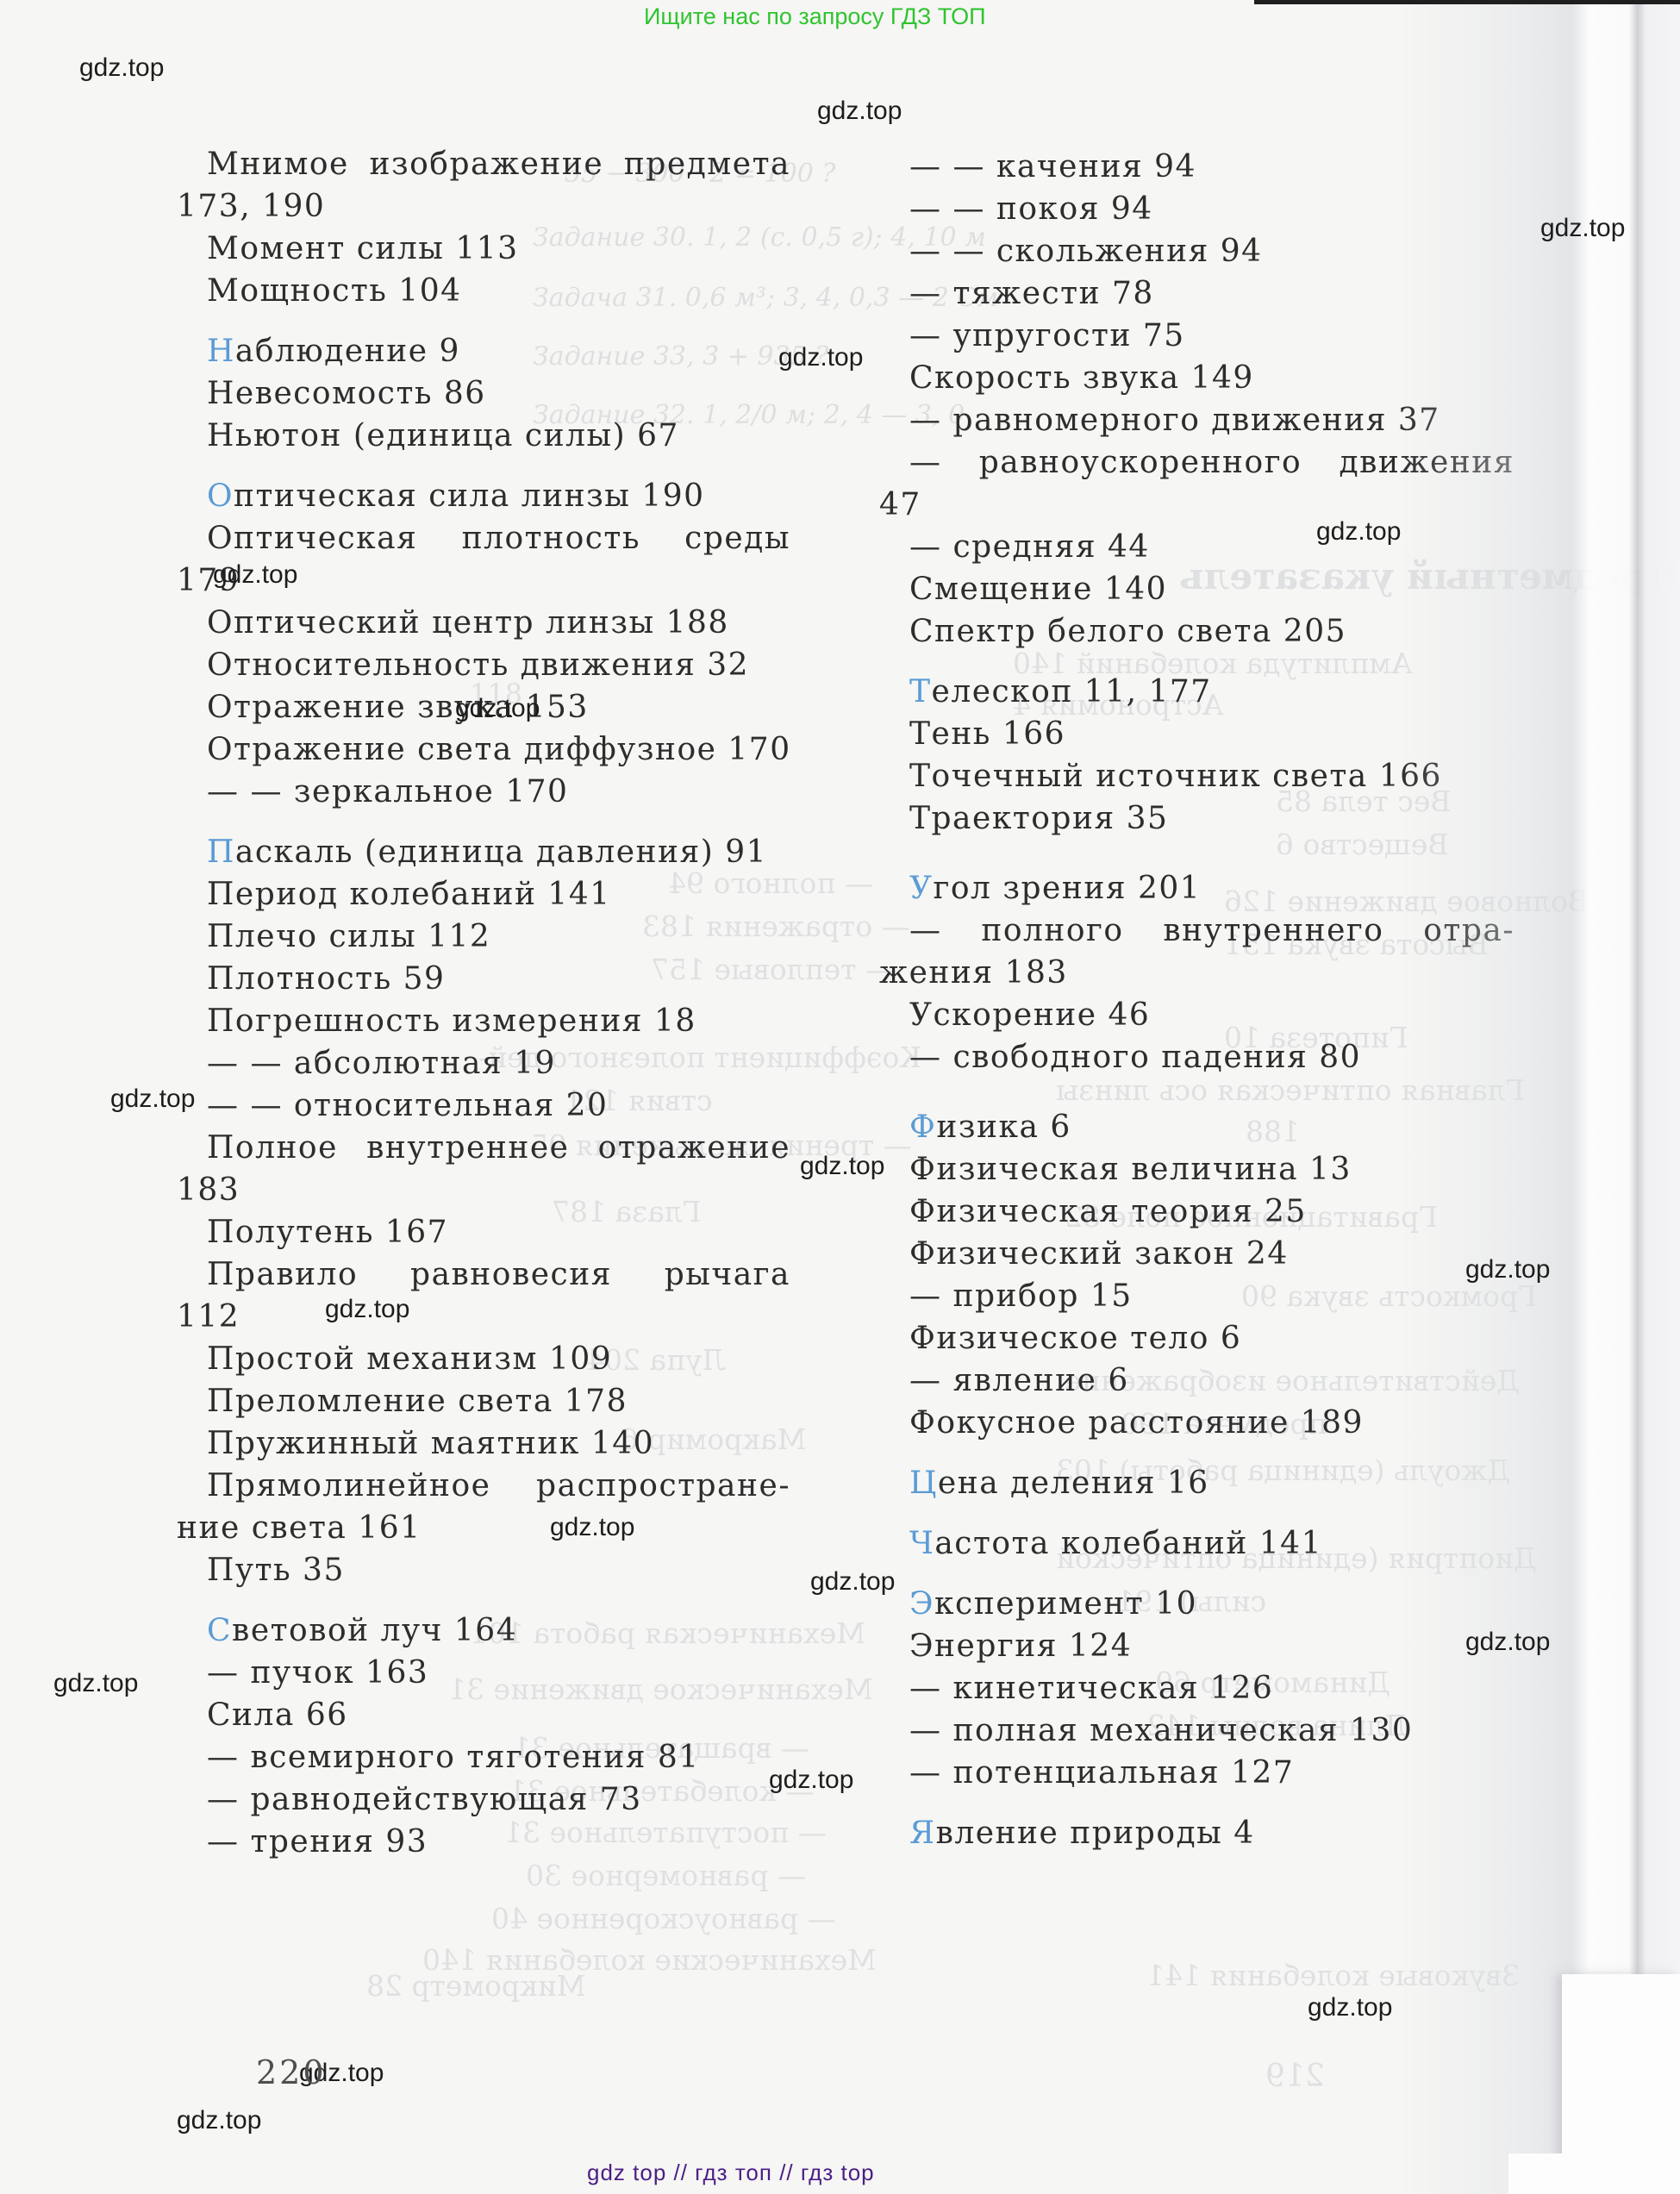 The height and width of the screenshot is (2194, 1680). Describe the element at coordinates (1115, 1543) in the screenshot. I see `index-entry: Частота колебаний 141` at that location.